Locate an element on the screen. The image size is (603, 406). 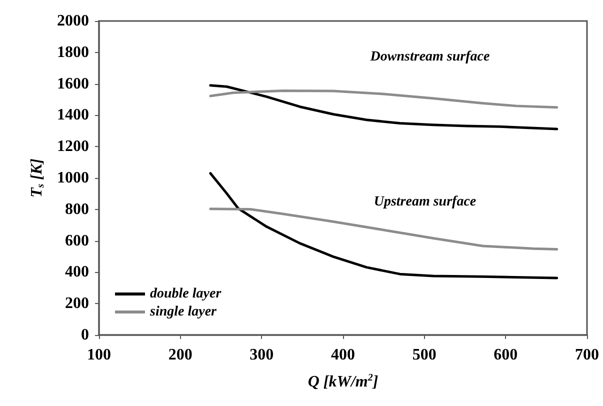
annotation: Downstream surface is located at coordinates (429, 57).